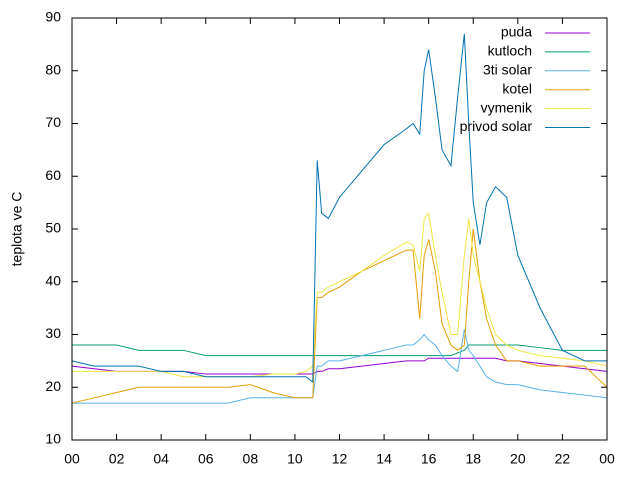 This screenshot has width=640, height=480. Describe the element at coordinates (340, 459) in the screenshot. I see `x-tick-label: 12` at that location.